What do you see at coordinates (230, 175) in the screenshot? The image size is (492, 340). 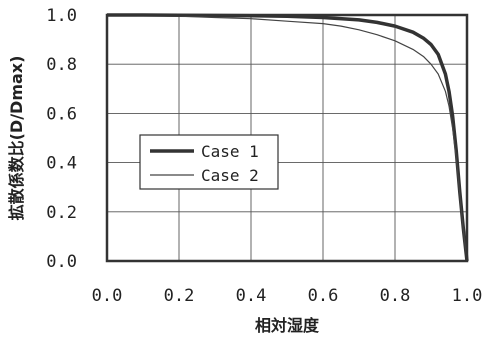 I see `legend-label-case-2: Case 2` at bounding box center [230, 175].